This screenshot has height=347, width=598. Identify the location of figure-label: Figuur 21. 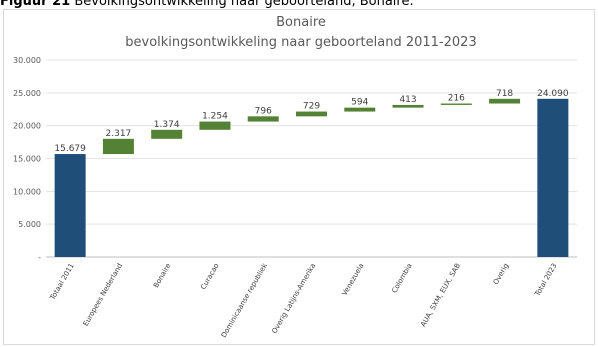
(35, 4).